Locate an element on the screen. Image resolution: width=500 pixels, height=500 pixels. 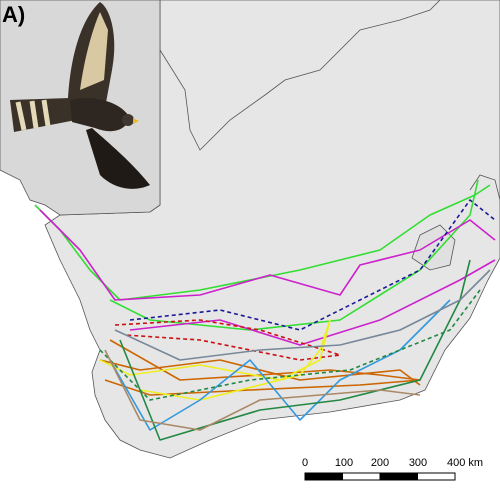
bird-wing-bars is located at coordinates (94, 51).